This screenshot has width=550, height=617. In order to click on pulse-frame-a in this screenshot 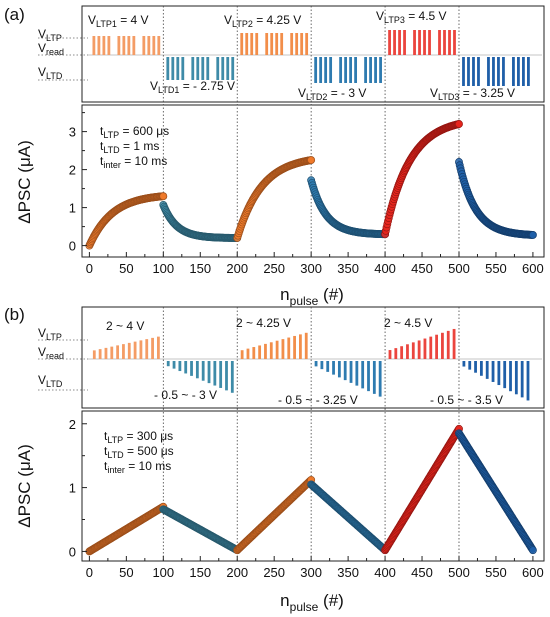, I will do `click(313, 54)`.